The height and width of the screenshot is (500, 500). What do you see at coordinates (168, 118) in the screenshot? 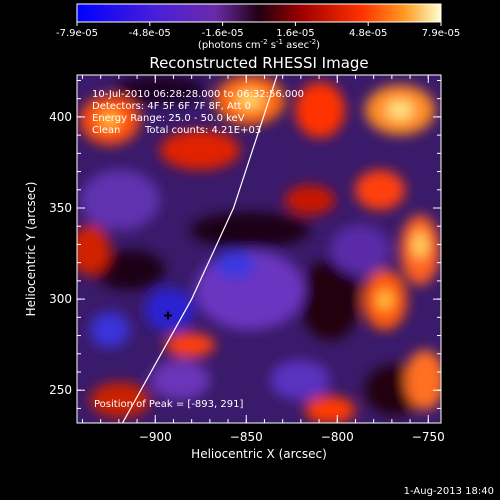
I see `annotation-energy-range: Energy Range: 25.0 - 50.0 keV` at bounding box center [168, 118].